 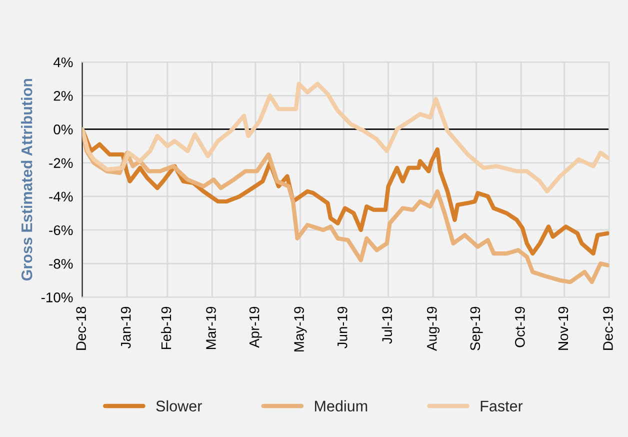 I want to click on x-tick-label: Apr-19, so click(x=255, y=327).